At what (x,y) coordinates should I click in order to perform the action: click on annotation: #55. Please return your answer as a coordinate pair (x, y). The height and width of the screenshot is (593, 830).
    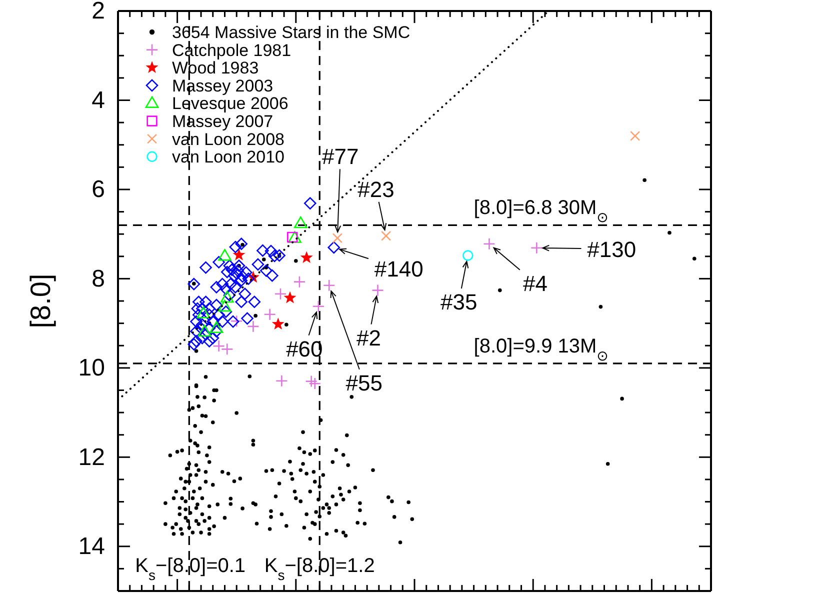
    Looking at the image, I should click on (364, 382).